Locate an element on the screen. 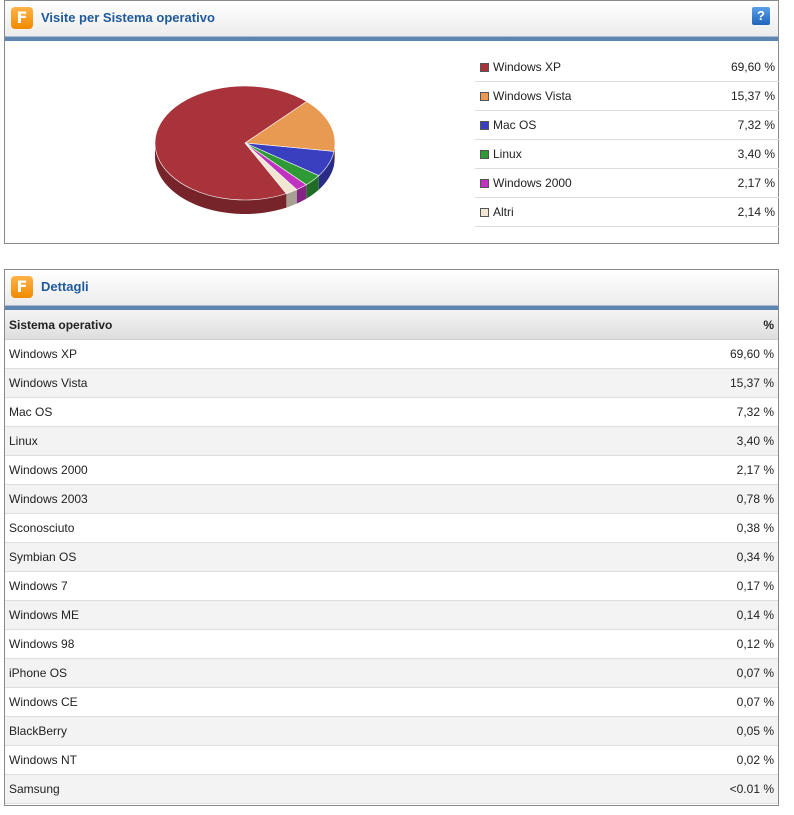 This screenshot has width=794, height=815. column-header-percent: % is located at coordinates (768, 325).